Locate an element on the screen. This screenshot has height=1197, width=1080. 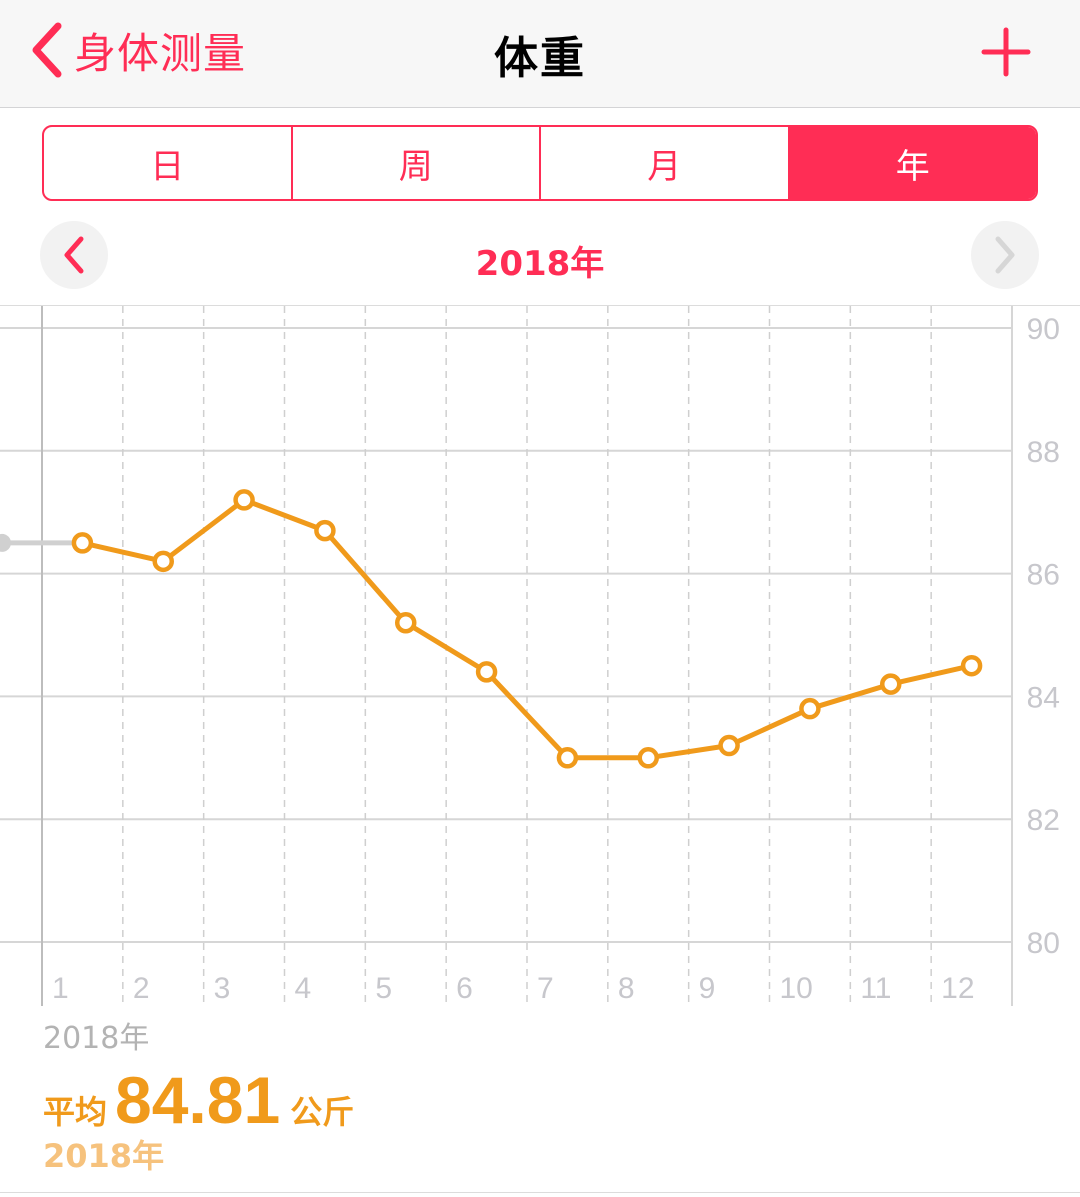
average-summary: 平均 84.81 公斤 is located at coordinates (198, 1100).